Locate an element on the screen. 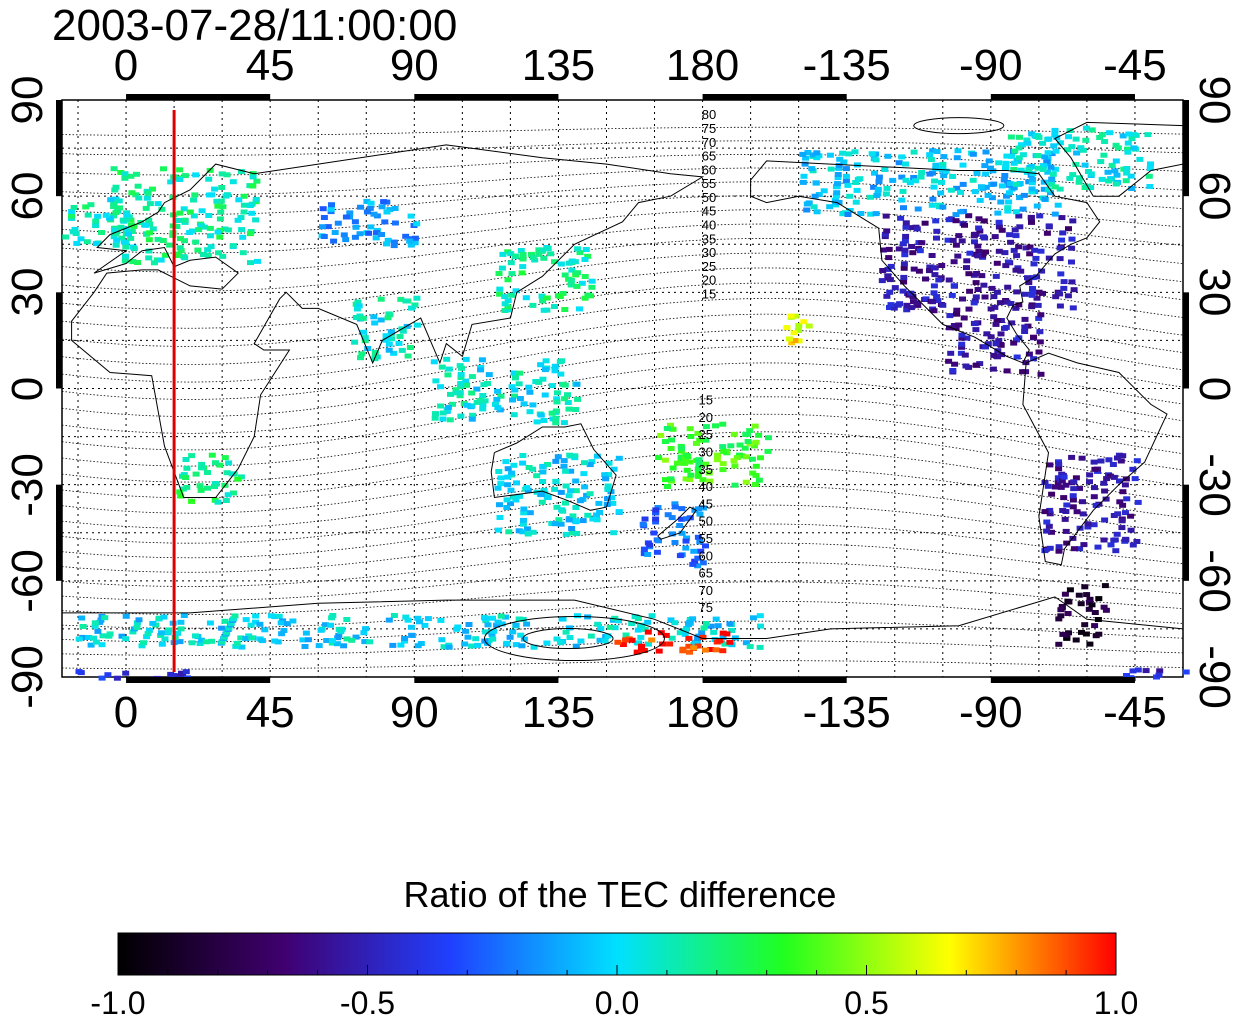 This screenshot has width=1240, height=1024. x-top-tick: -90 is located at coordinates (991, 65).